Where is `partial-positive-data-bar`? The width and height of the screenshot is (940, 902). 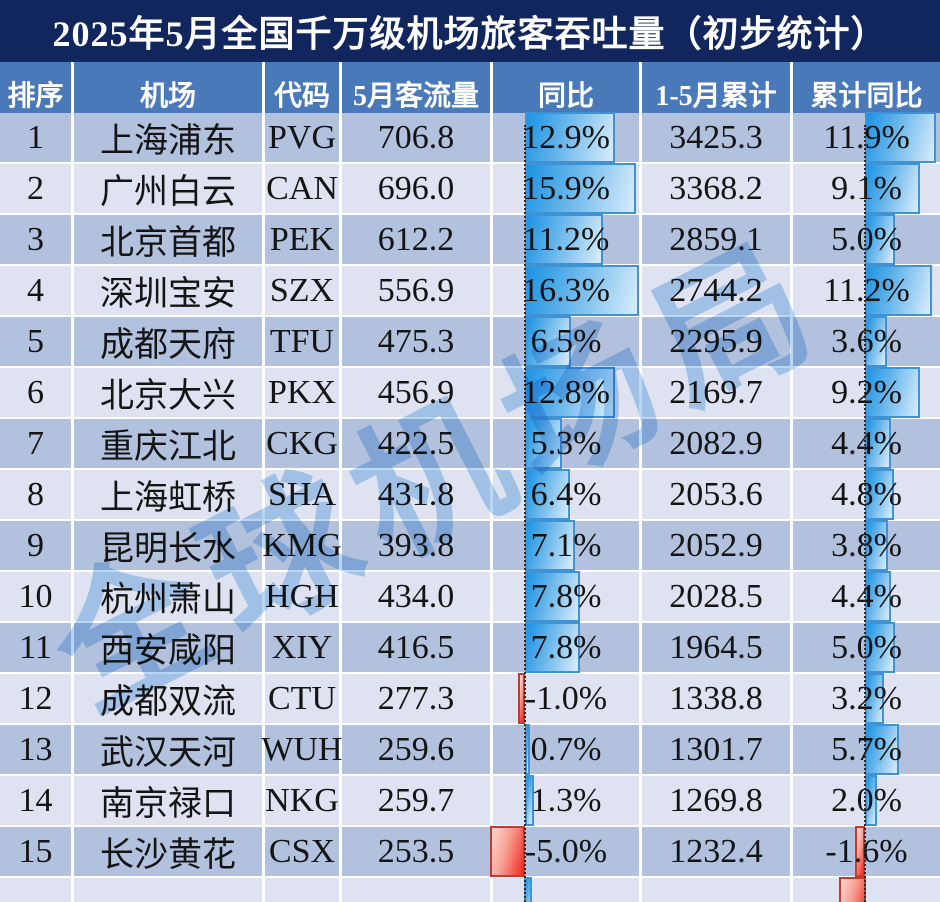
partial-positive-data-bar is located at coordinates (528, 889).